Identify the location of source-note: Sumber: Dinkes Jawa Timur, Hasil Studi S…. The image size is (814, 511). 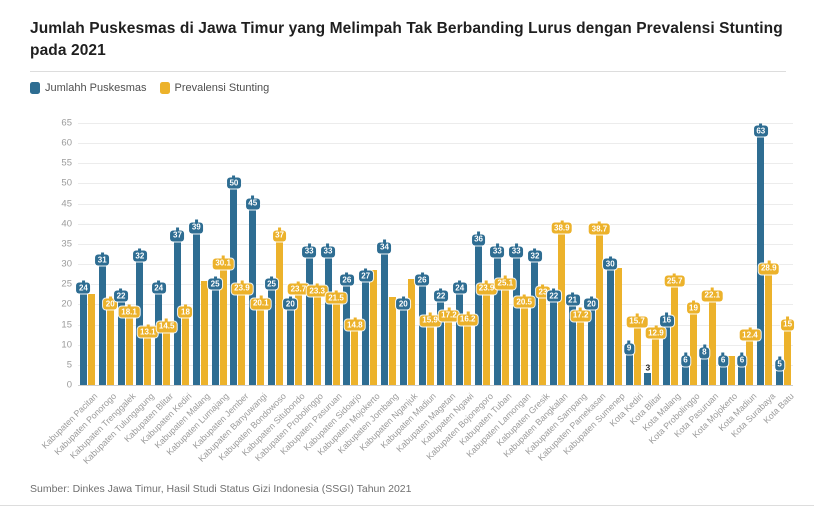
(221, 489).